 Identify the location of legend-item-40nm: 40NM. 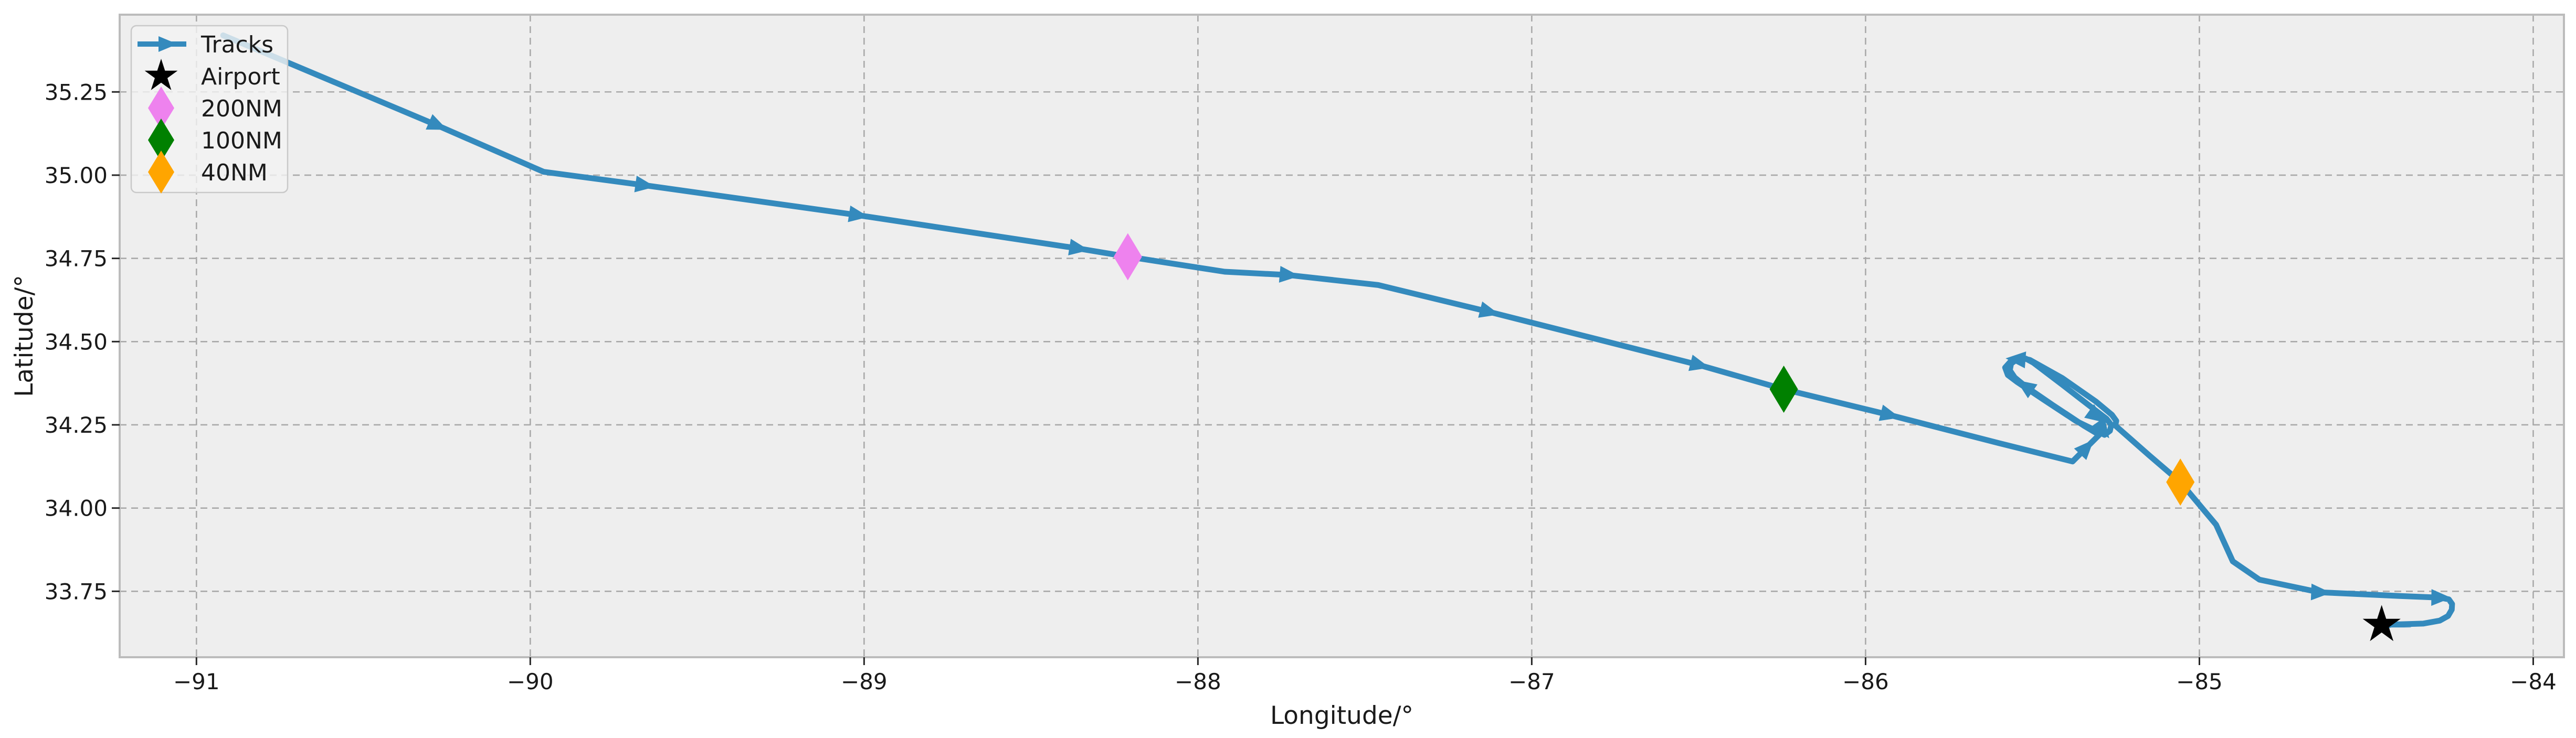
(208, 172).